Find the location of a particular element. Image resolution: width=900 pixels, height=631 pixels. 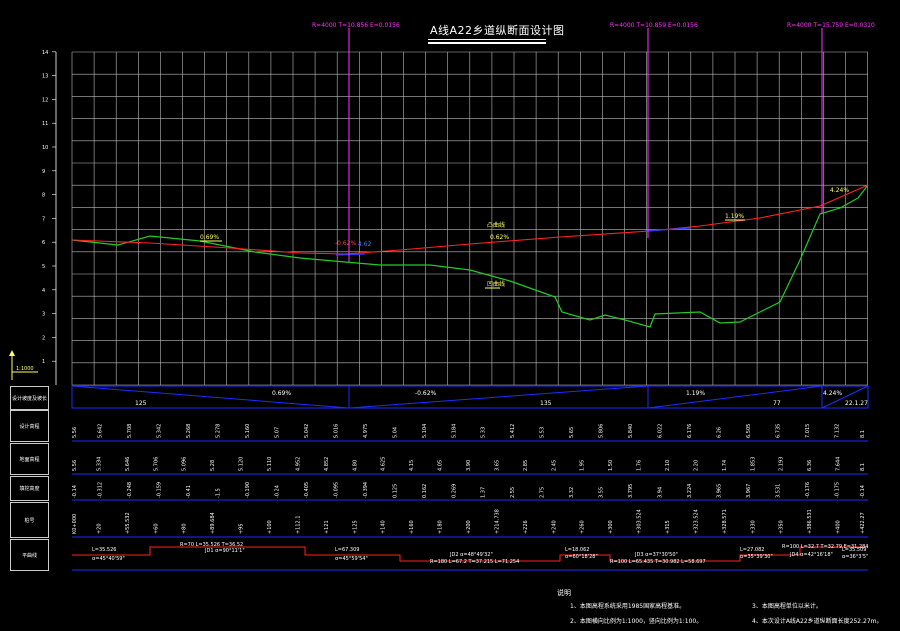

curve-annotation: R=100 L=65.435 T=30.982 L=58.697 is located at coordinates (658, 562).